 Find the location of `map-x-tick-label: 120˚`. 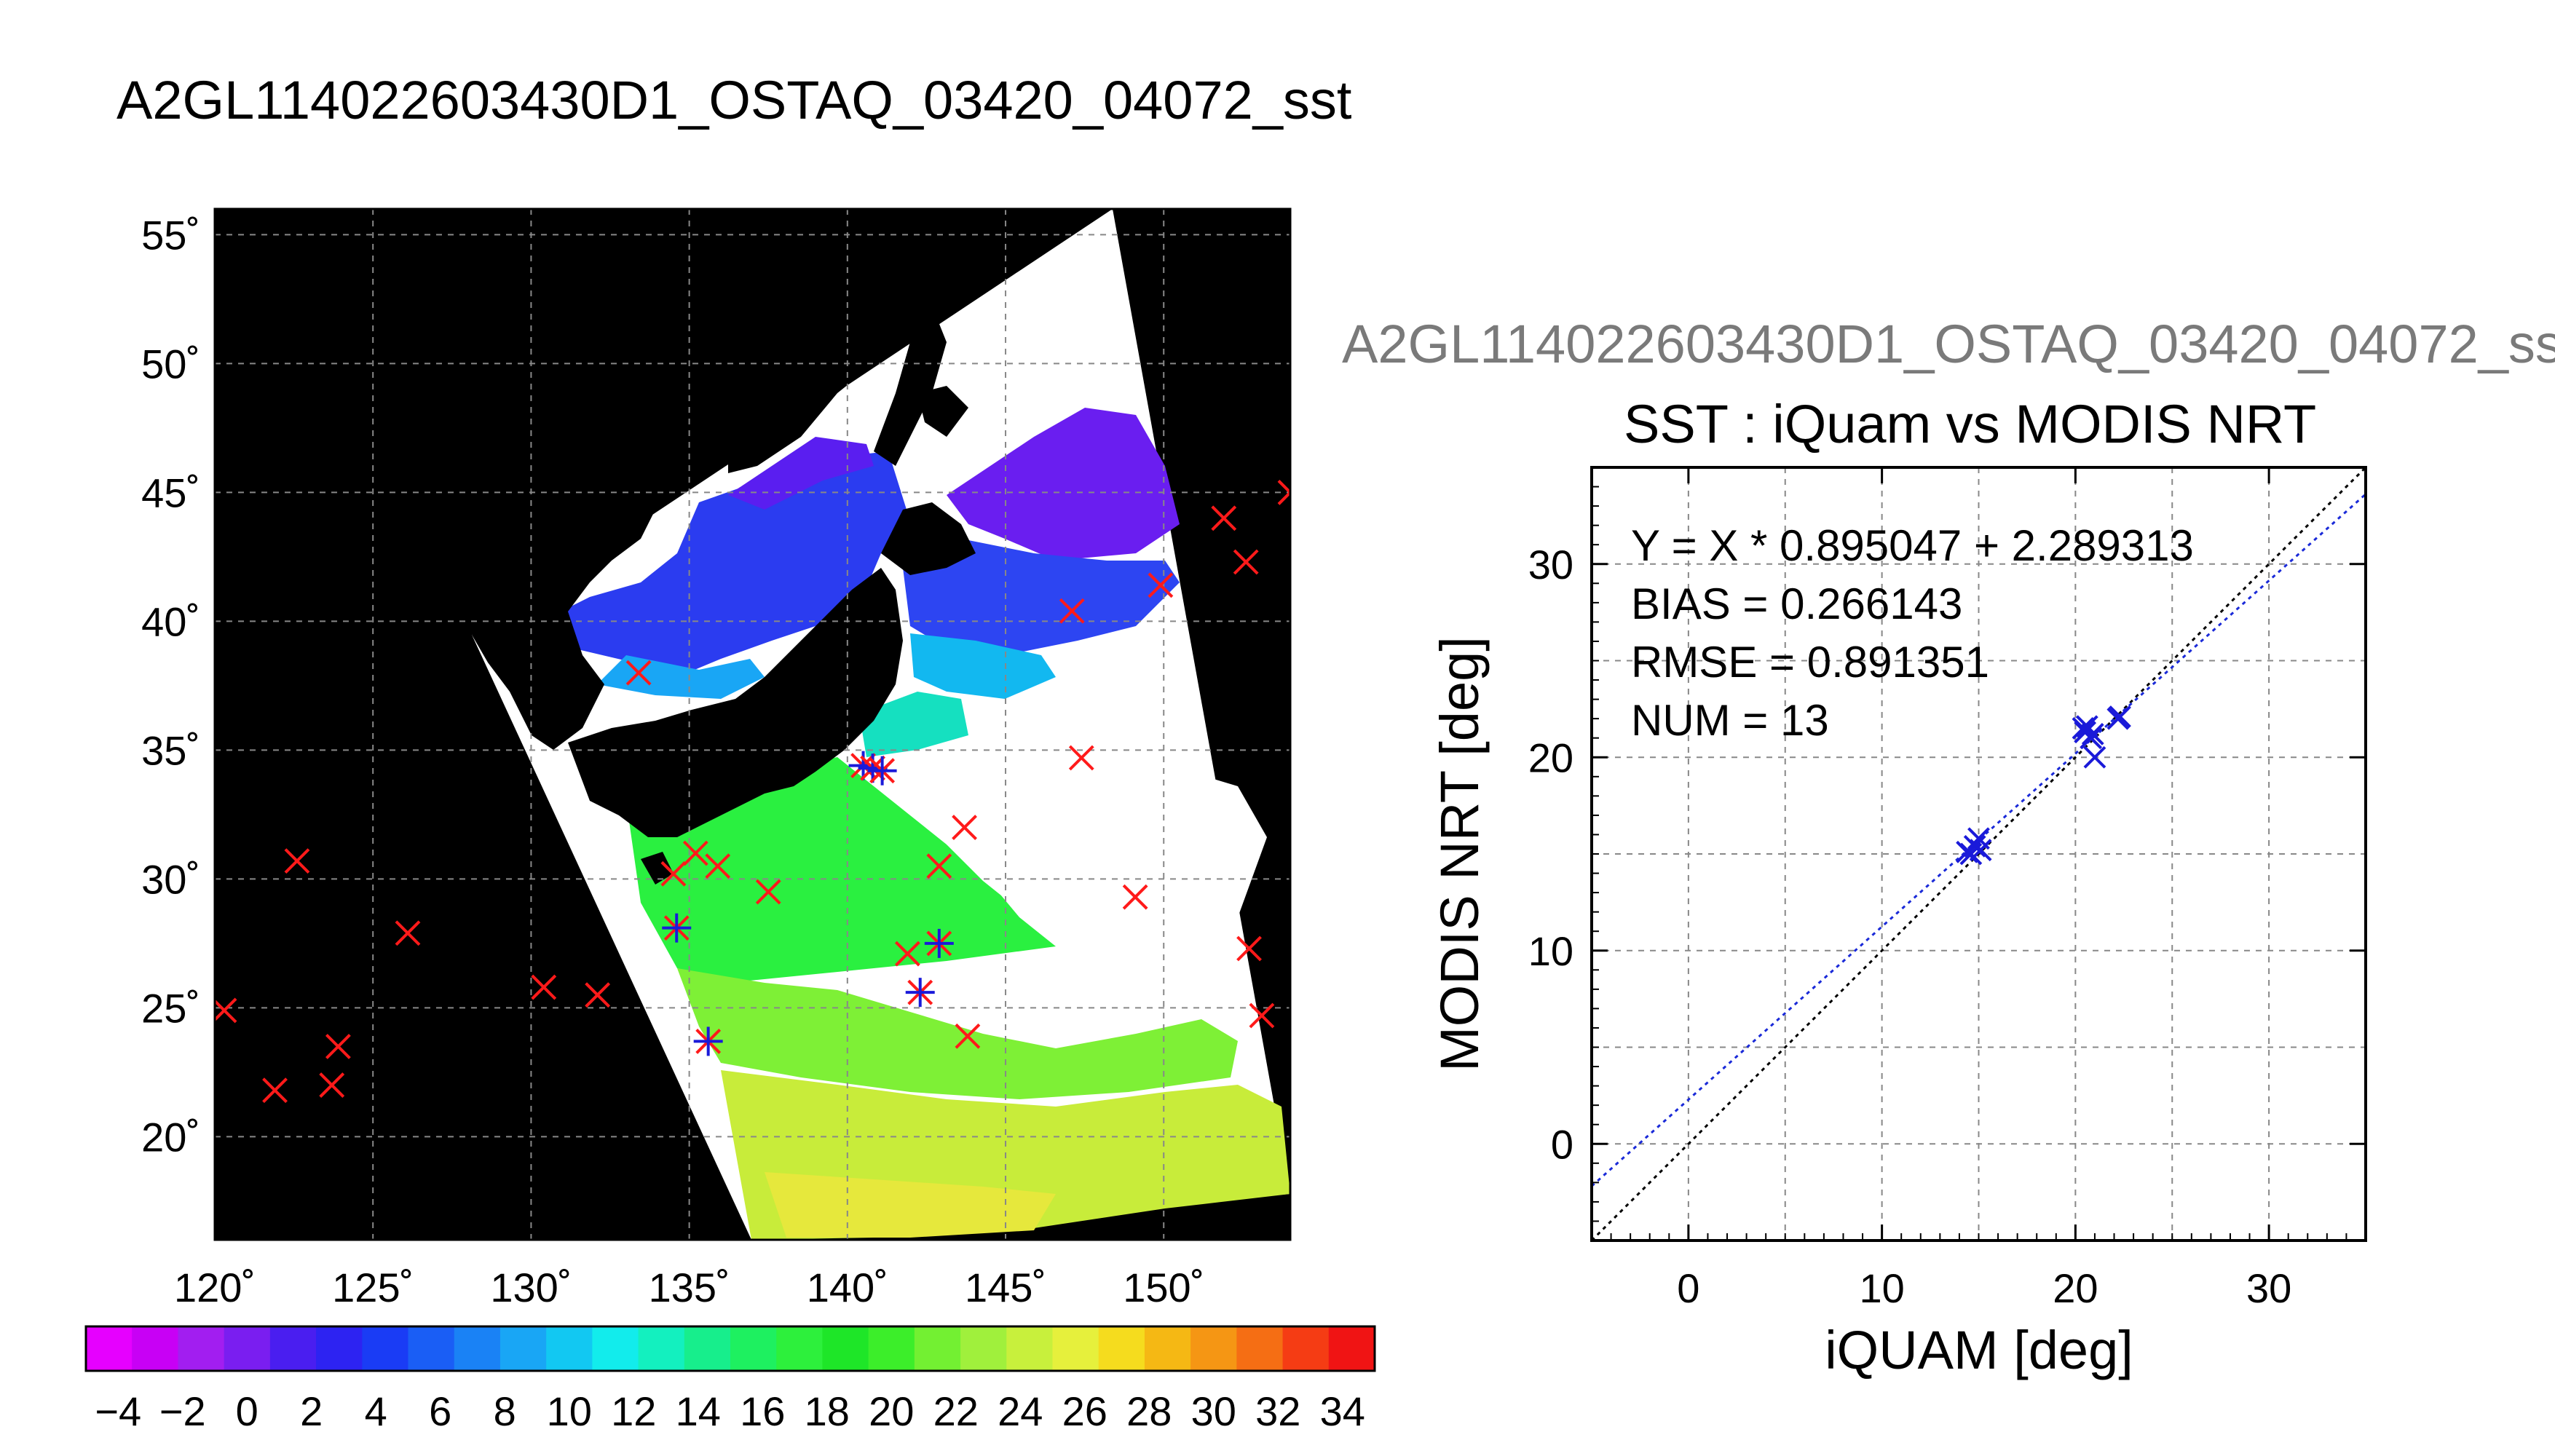

map-x-tick-label: 120˚ is located at coordinates (215, 1287).